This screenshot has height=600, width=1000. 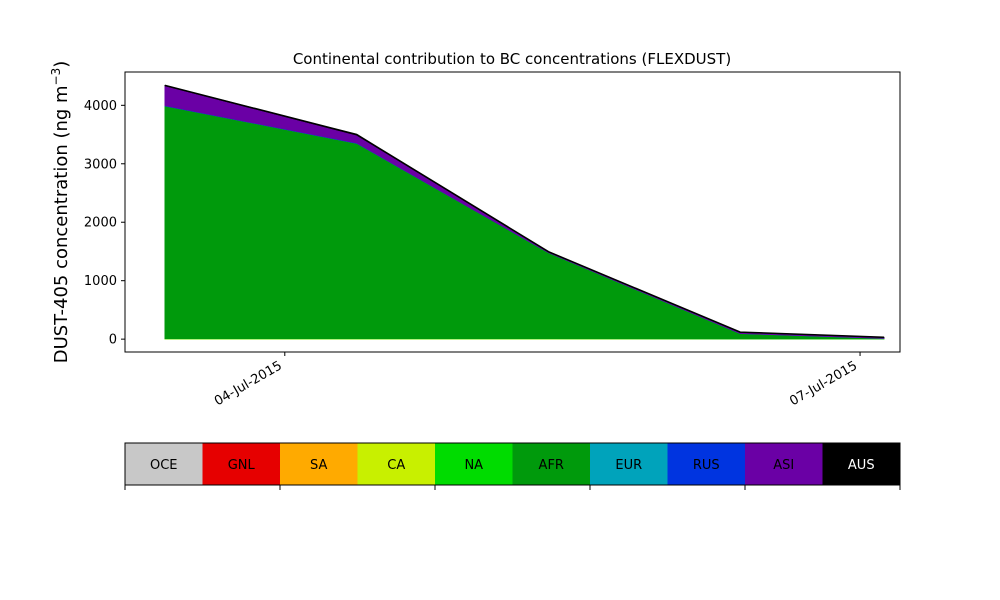 I want to click on y-axis: 0 1000 2000 3000 4000, so click(x=104, y=223).